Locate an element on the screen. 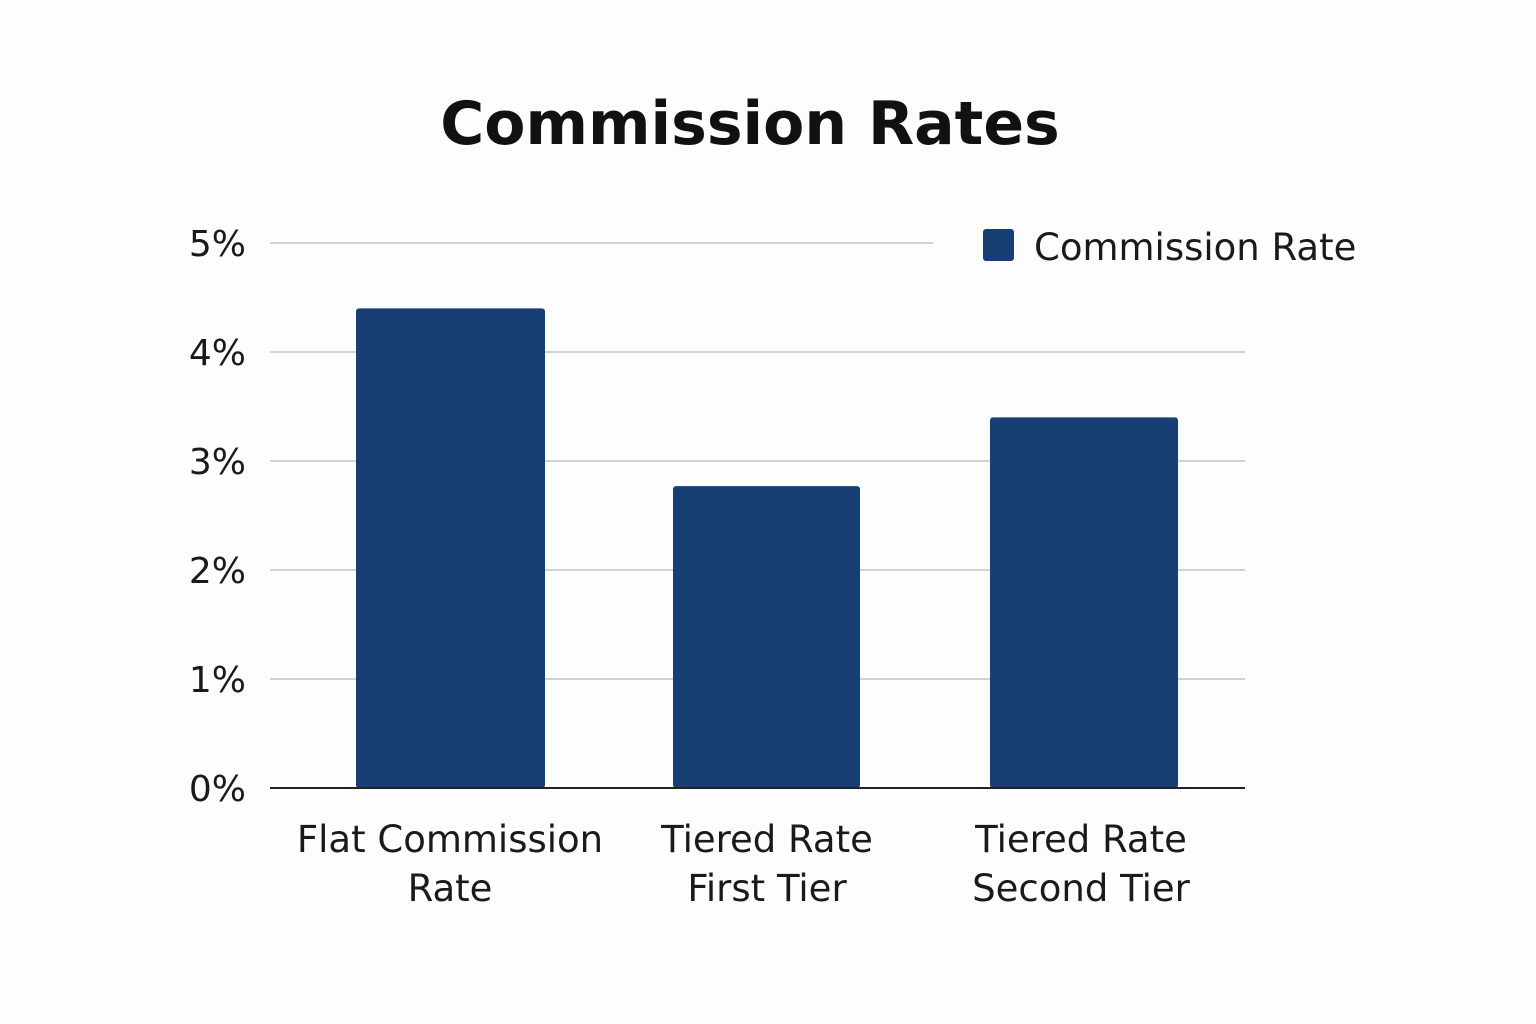  legend: Commission Rate is located at coordinates (1169, 247).